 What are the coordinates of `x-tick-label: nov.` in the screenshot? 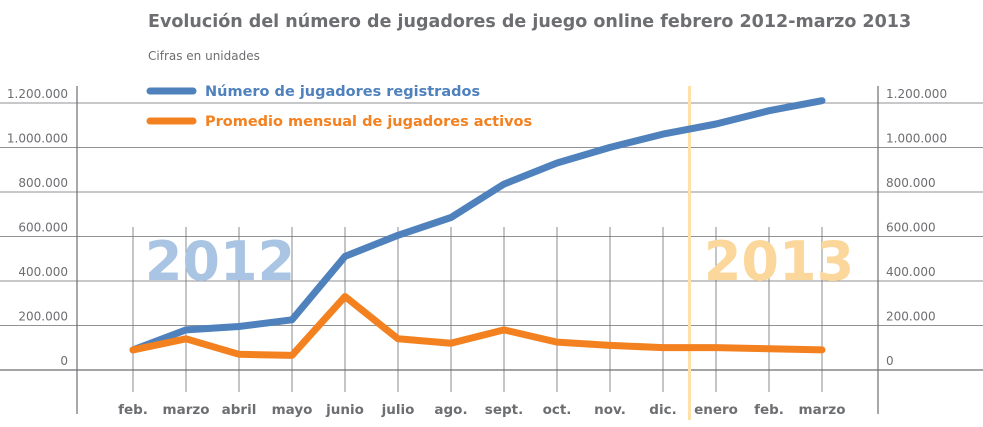 It's located at (610, 410).